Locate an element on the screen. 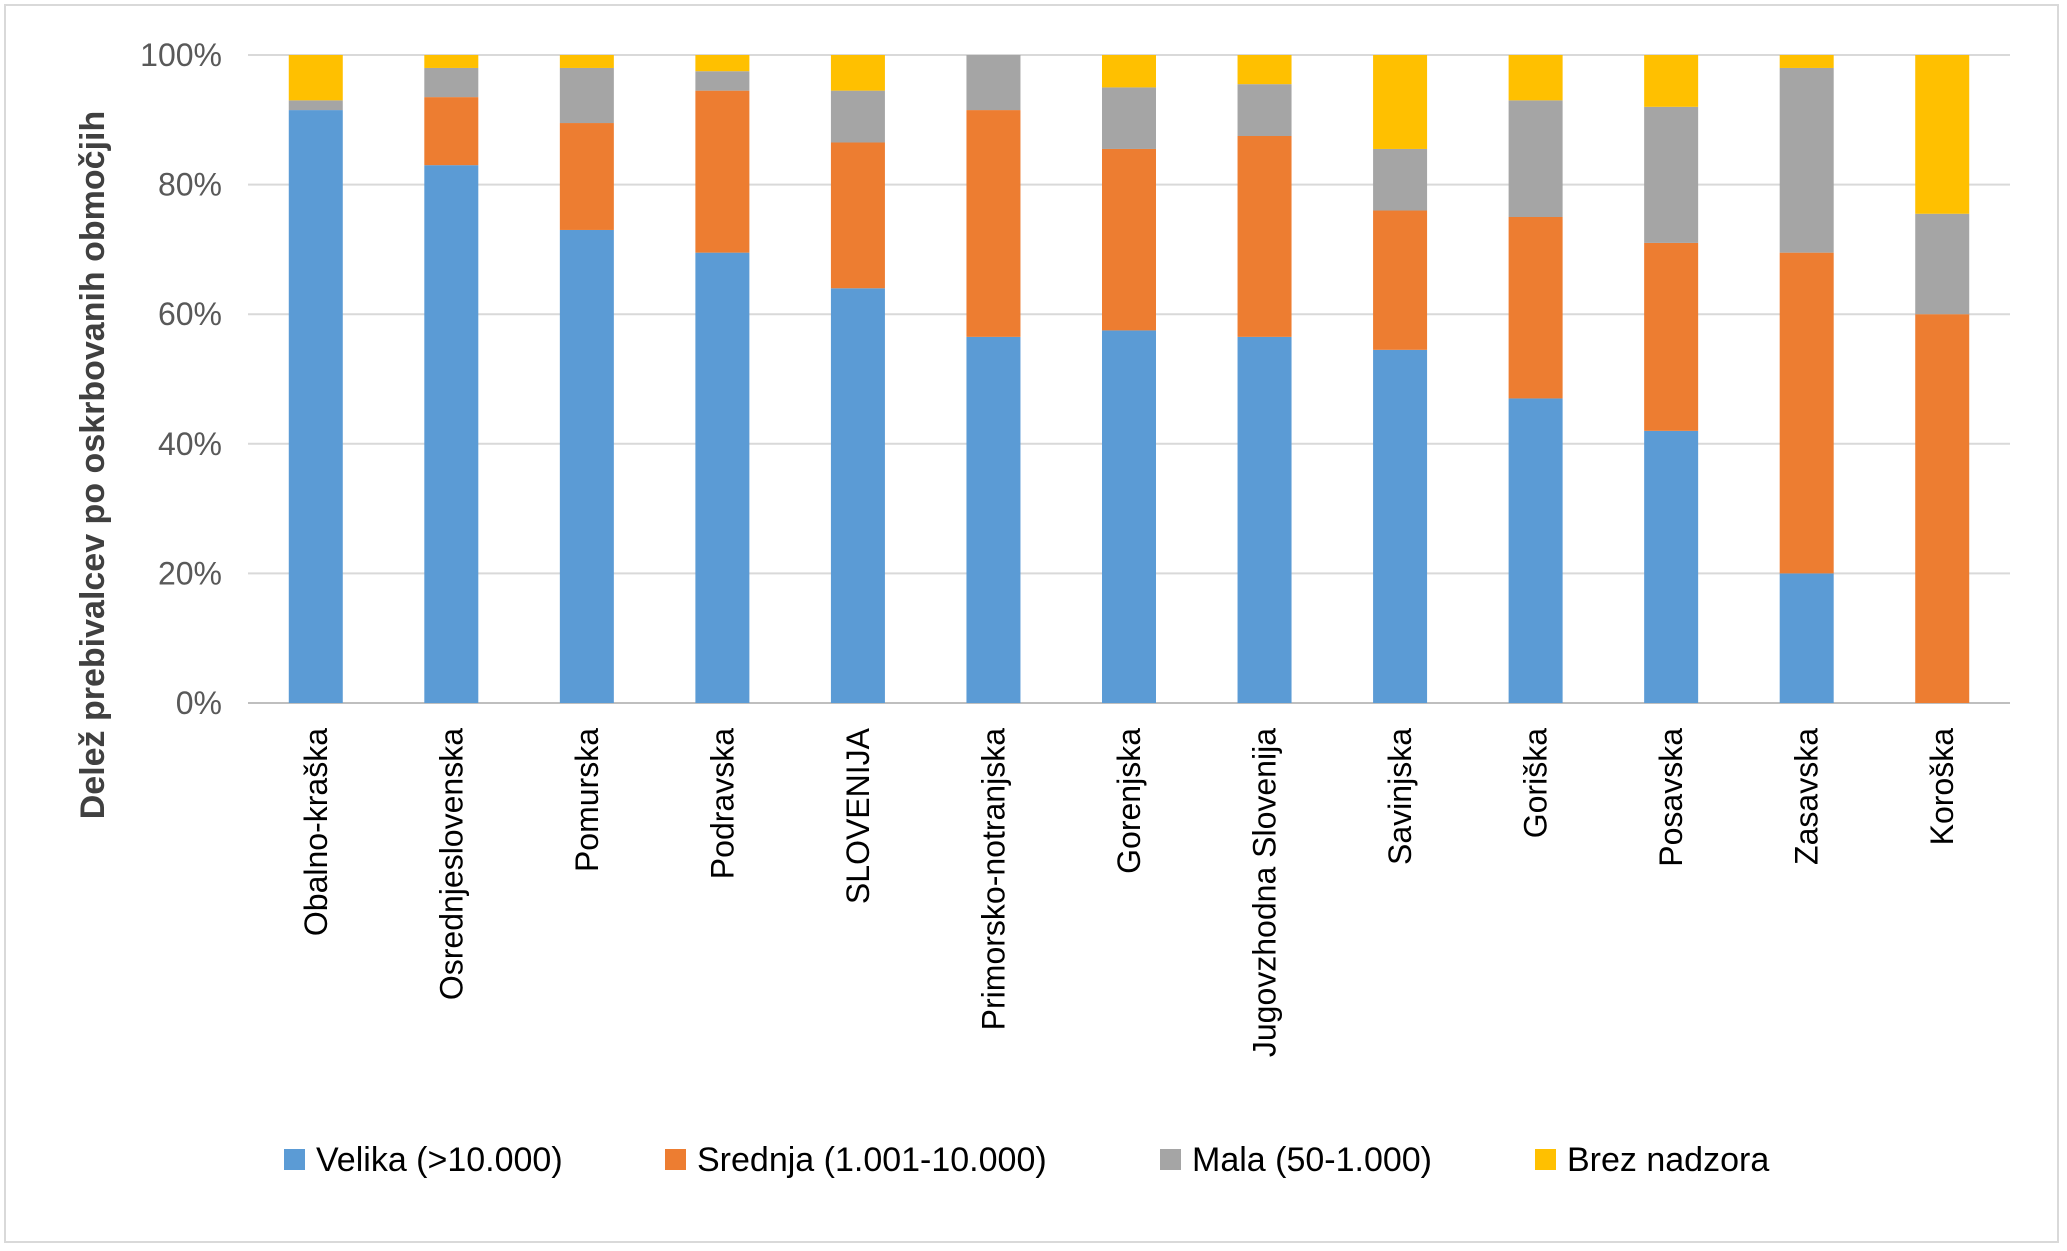  category-label: Primorsko-notranjska is located at coordinates (993, 879).